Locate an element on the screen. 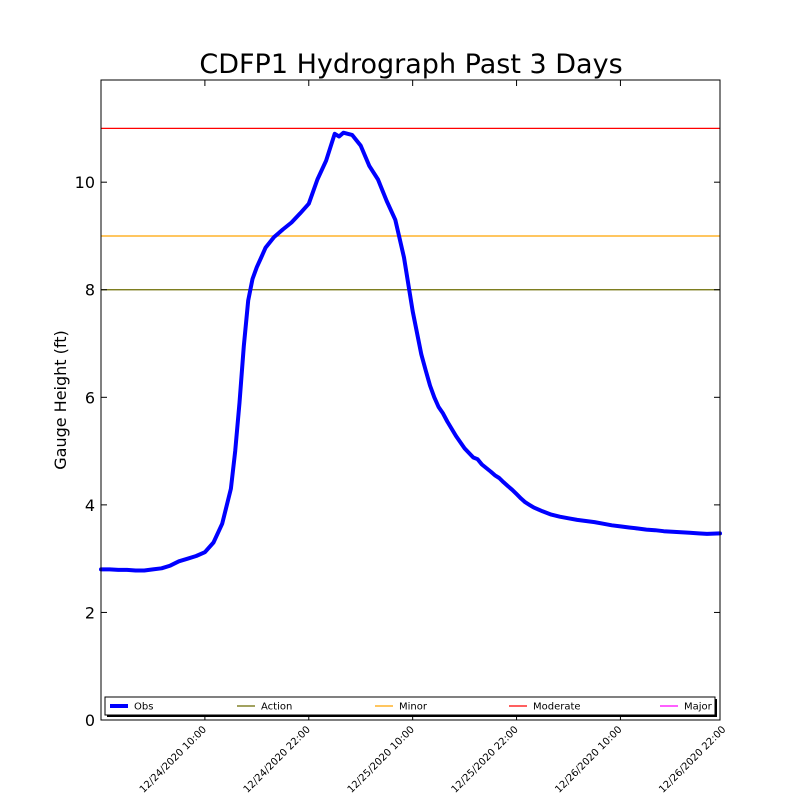 This screenshot has height=800, width=800. legend-box is located at coordinates (410, 706).